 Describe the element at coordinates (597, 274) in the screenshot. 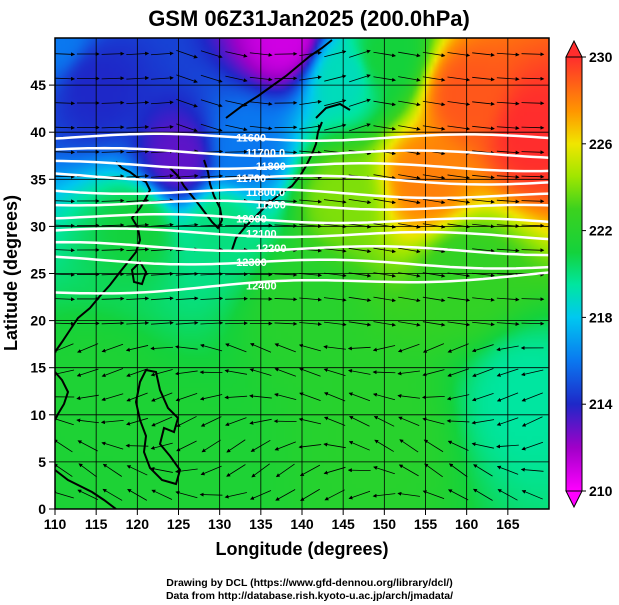

I see `colorbar-ticks: 210 214 218 222 226 230` at that location.